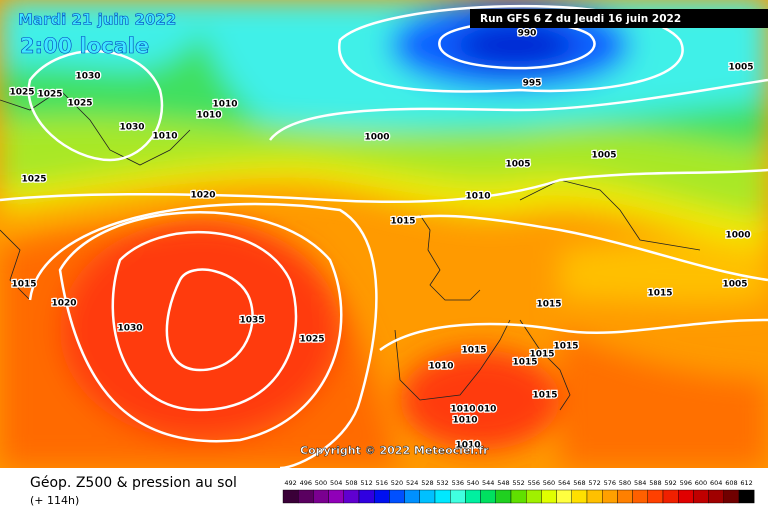 Image resolution: width=768 pixels, height=516 pixels. Describe the element at coordinates (503, 483) in the screenshot. I see `colorbar-label: 548` at that location.